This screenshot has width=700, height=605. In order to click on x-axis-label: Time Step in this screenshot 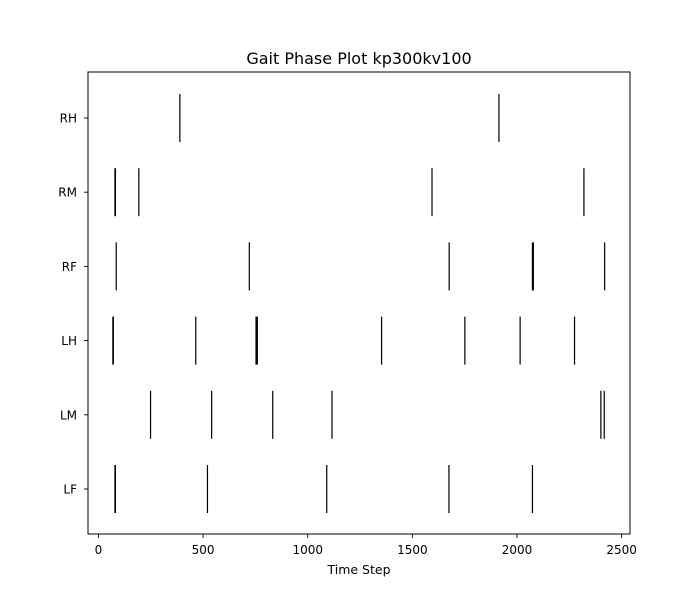, I will do `click(358, 569)`.